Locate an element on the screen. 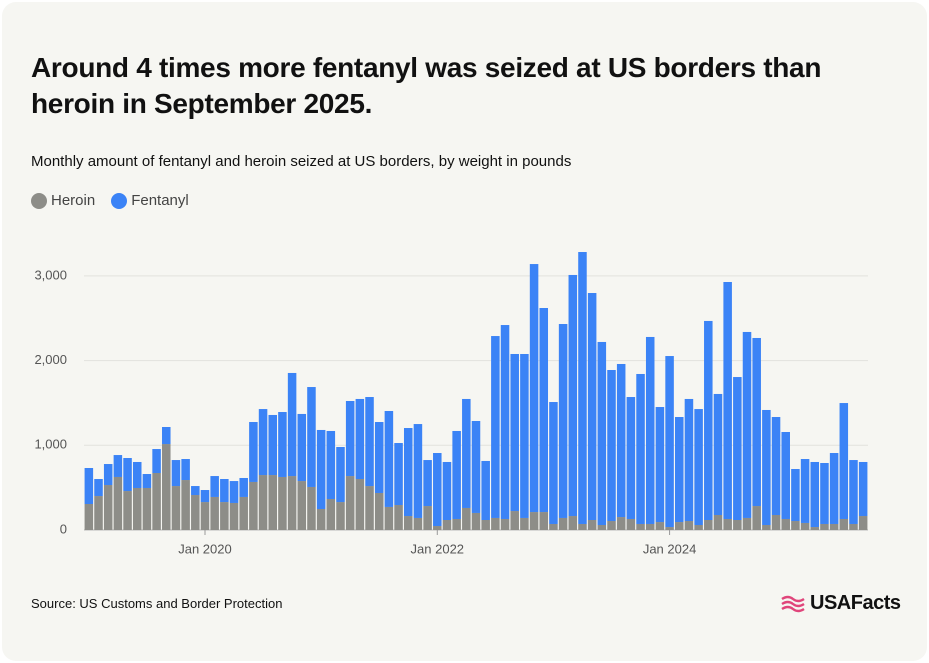 The height and width of the screenshot is (663, 929). legend-label: Fentanyl is located at coordinates (160, 200).